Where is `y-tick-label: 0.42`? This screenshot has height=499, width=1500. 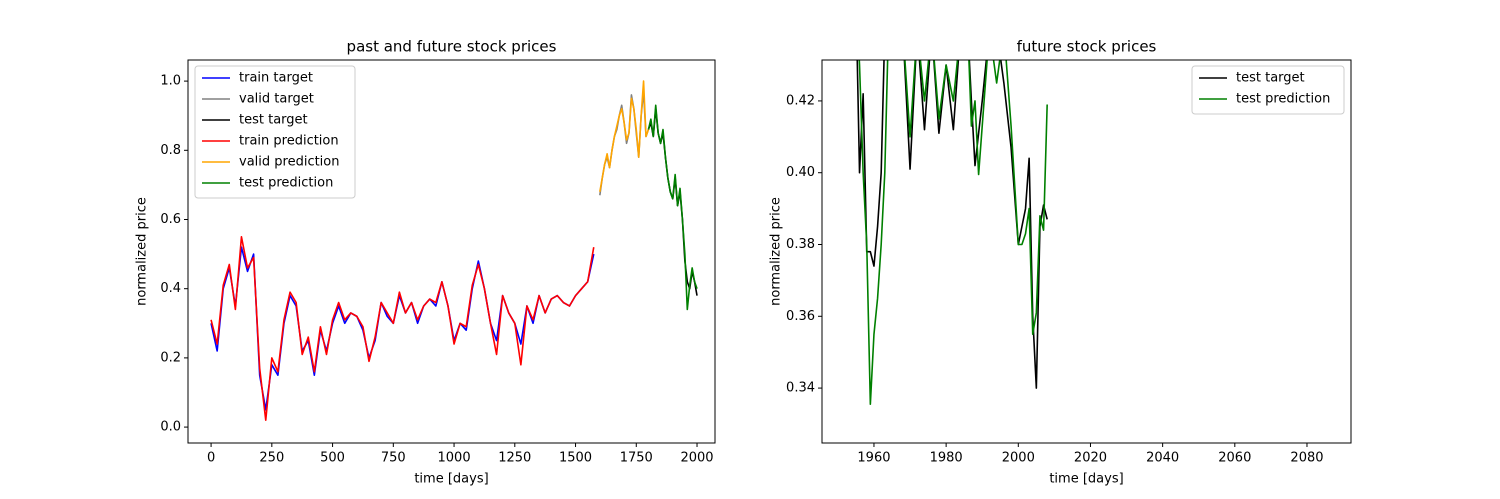
y-tick-label: 0.42 is located at coordinates (800, 100).